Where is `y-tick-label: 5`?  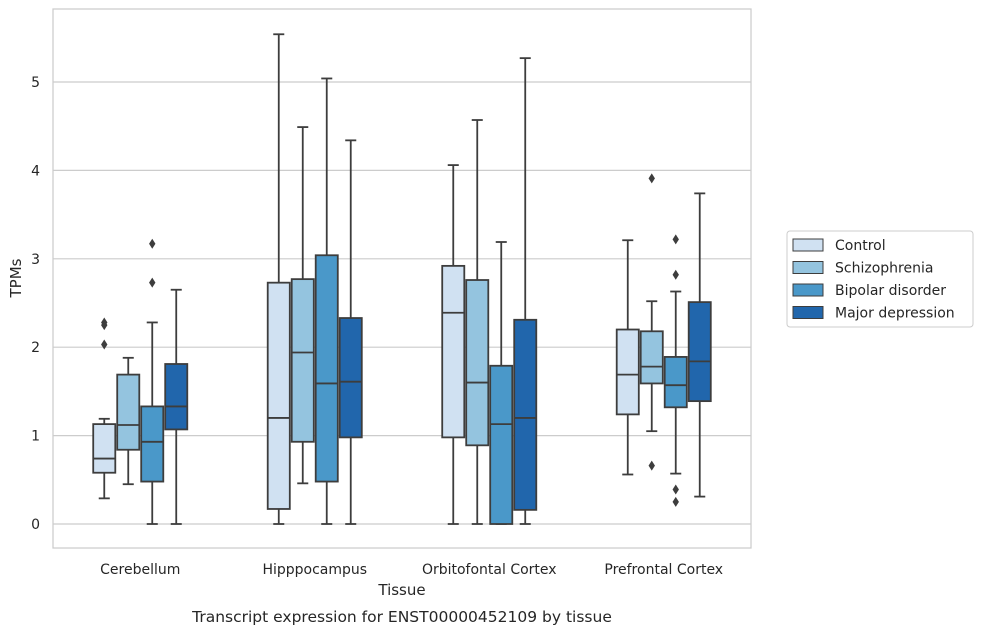 y-tick-label: 5 is located at coordinates (35, 83).